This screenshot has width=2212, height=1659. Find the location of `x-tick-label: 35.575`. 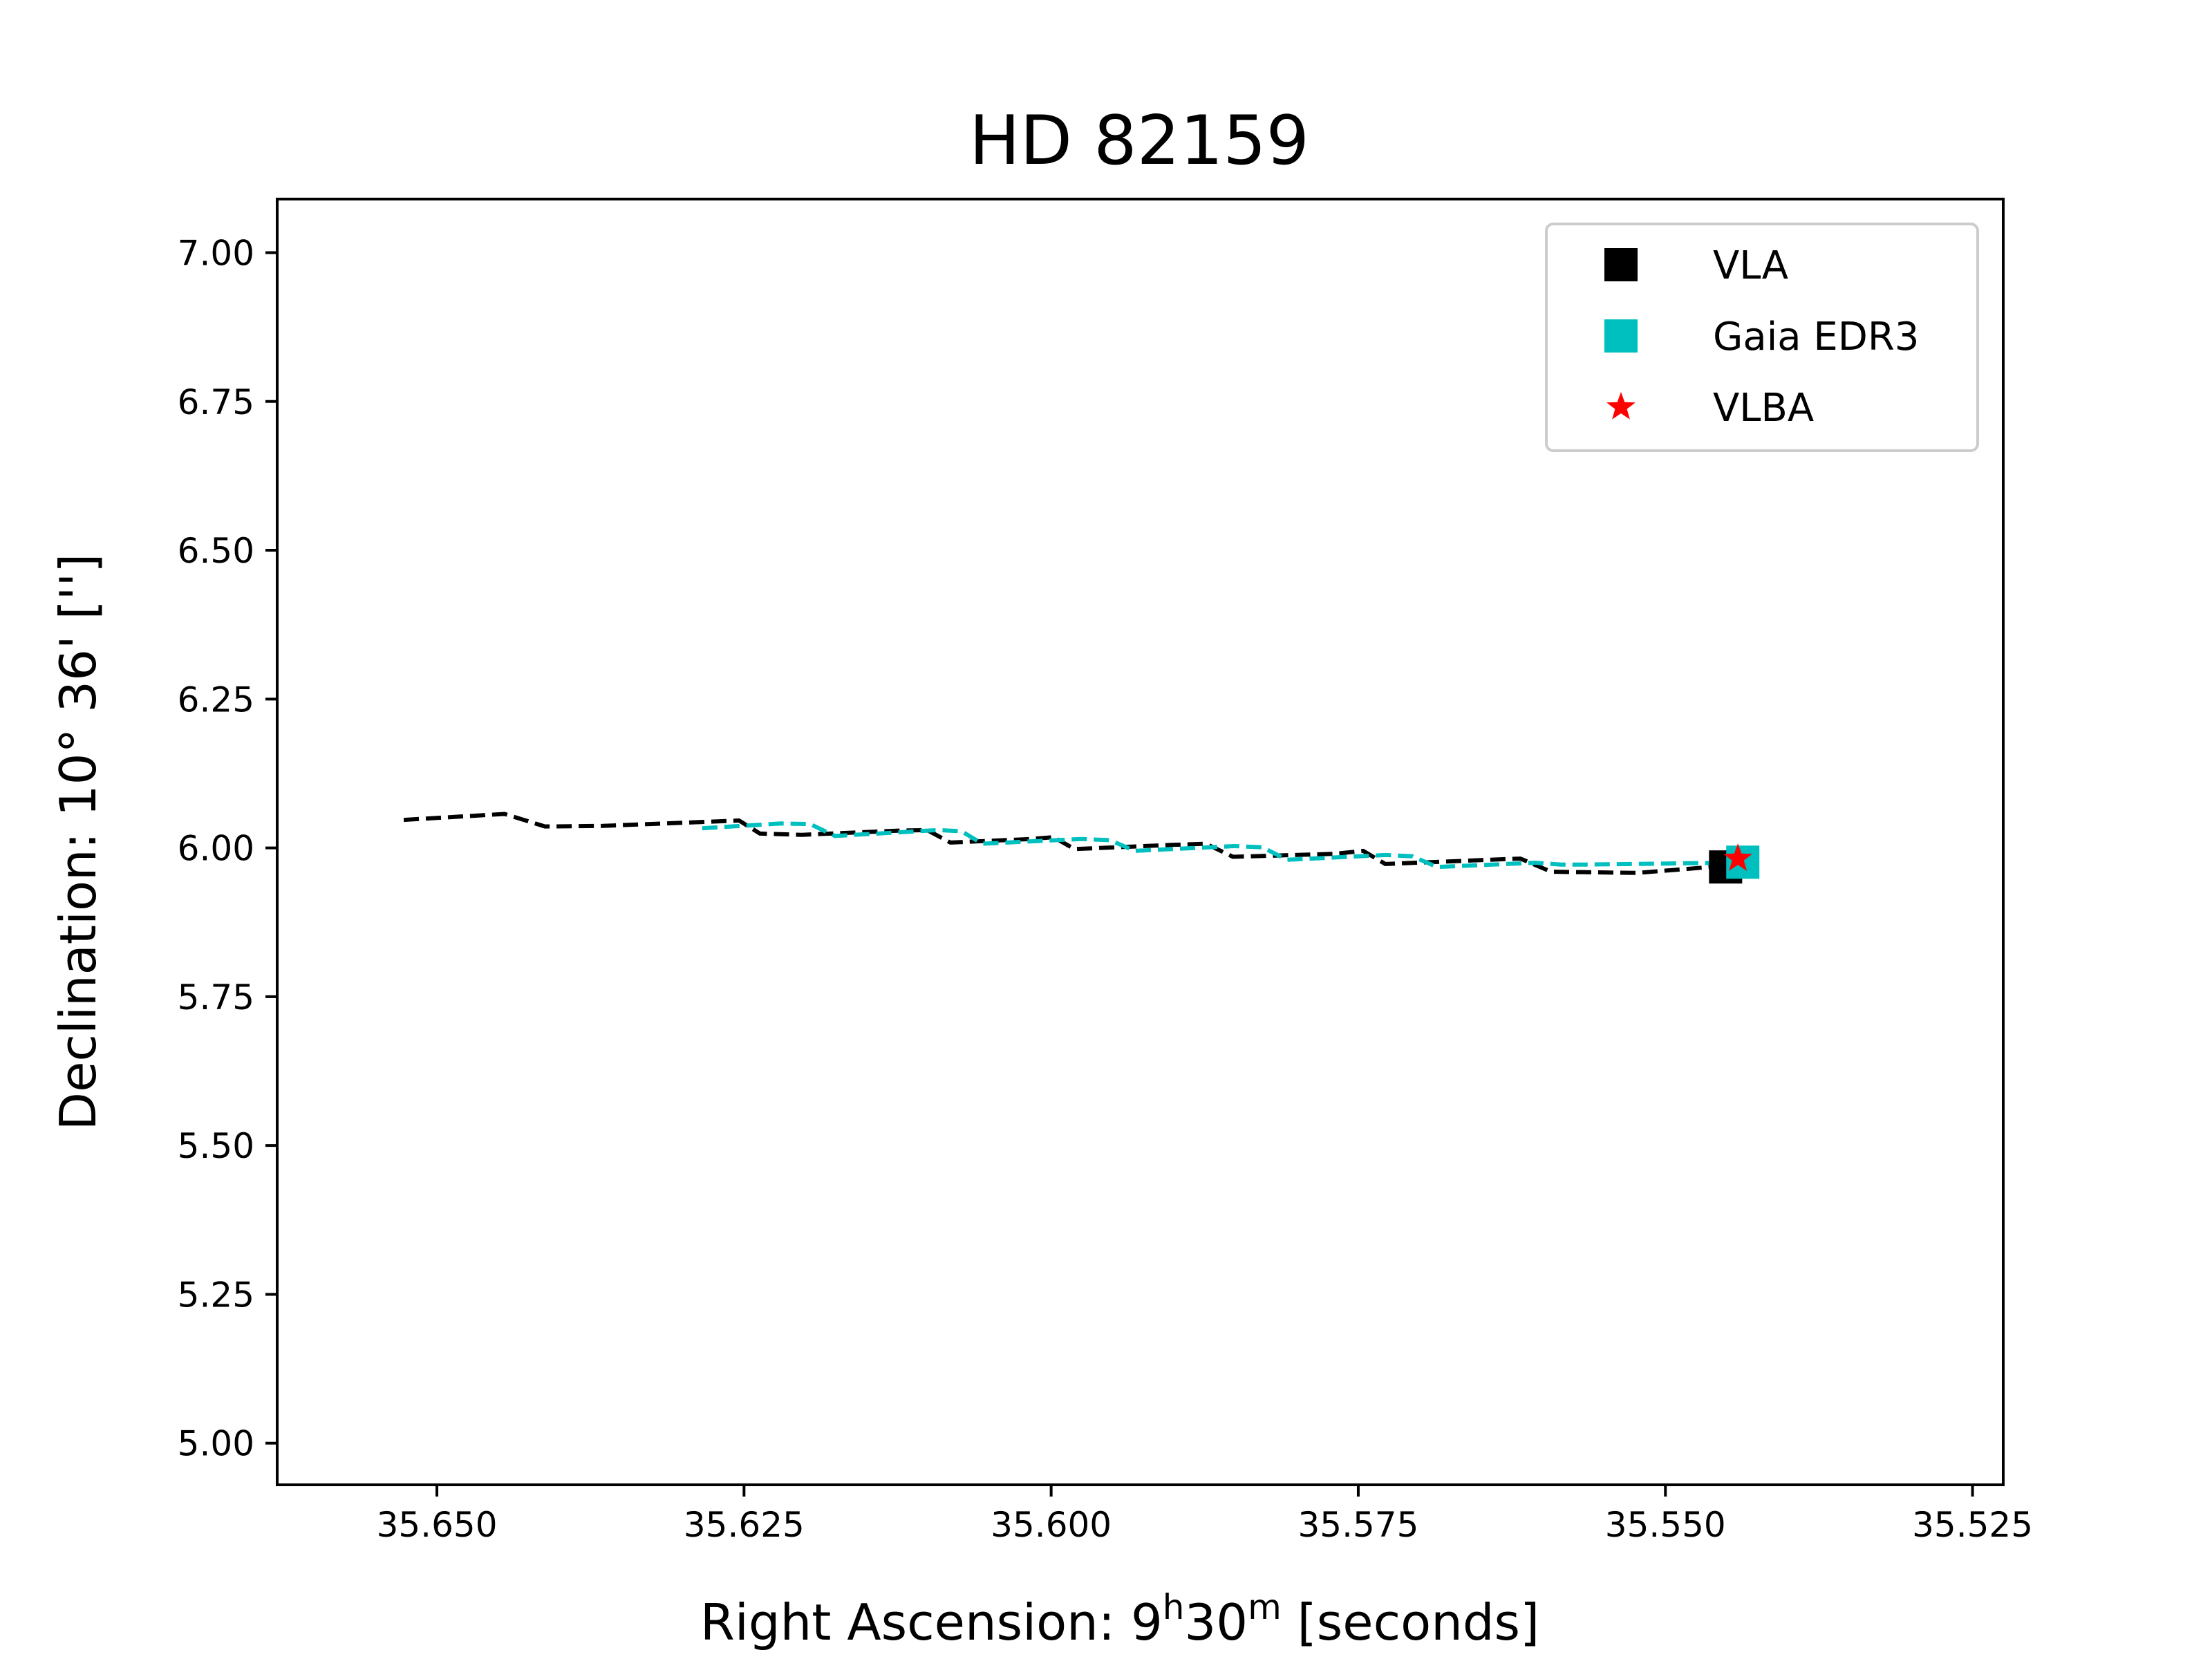

x-tick-label: 35.575 is located at coordinates (1357, 1525).